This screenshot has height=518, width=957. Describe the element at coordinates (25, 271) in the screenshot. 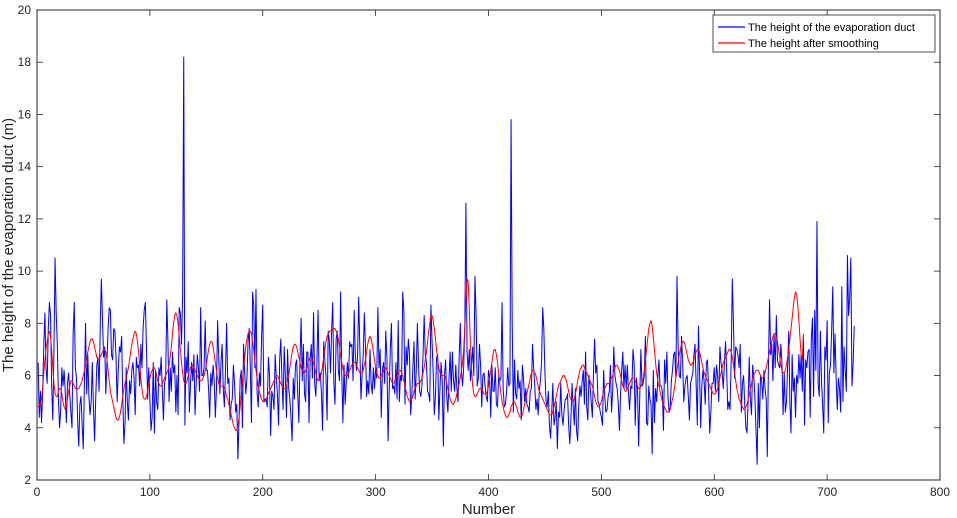

I see `y-tick-label: 10` at that location.